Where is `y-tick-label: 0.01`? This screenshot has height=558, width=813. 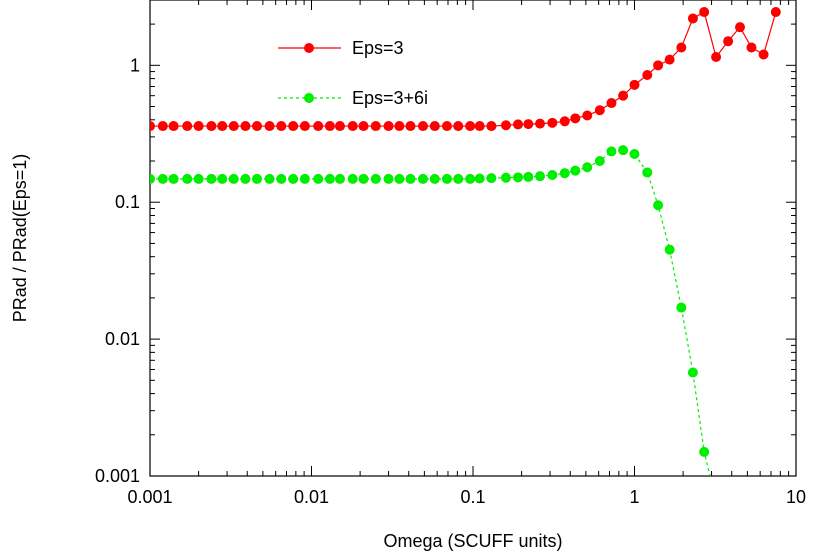
y-tick-label: 0.01 is located at coordinates (122, 339).